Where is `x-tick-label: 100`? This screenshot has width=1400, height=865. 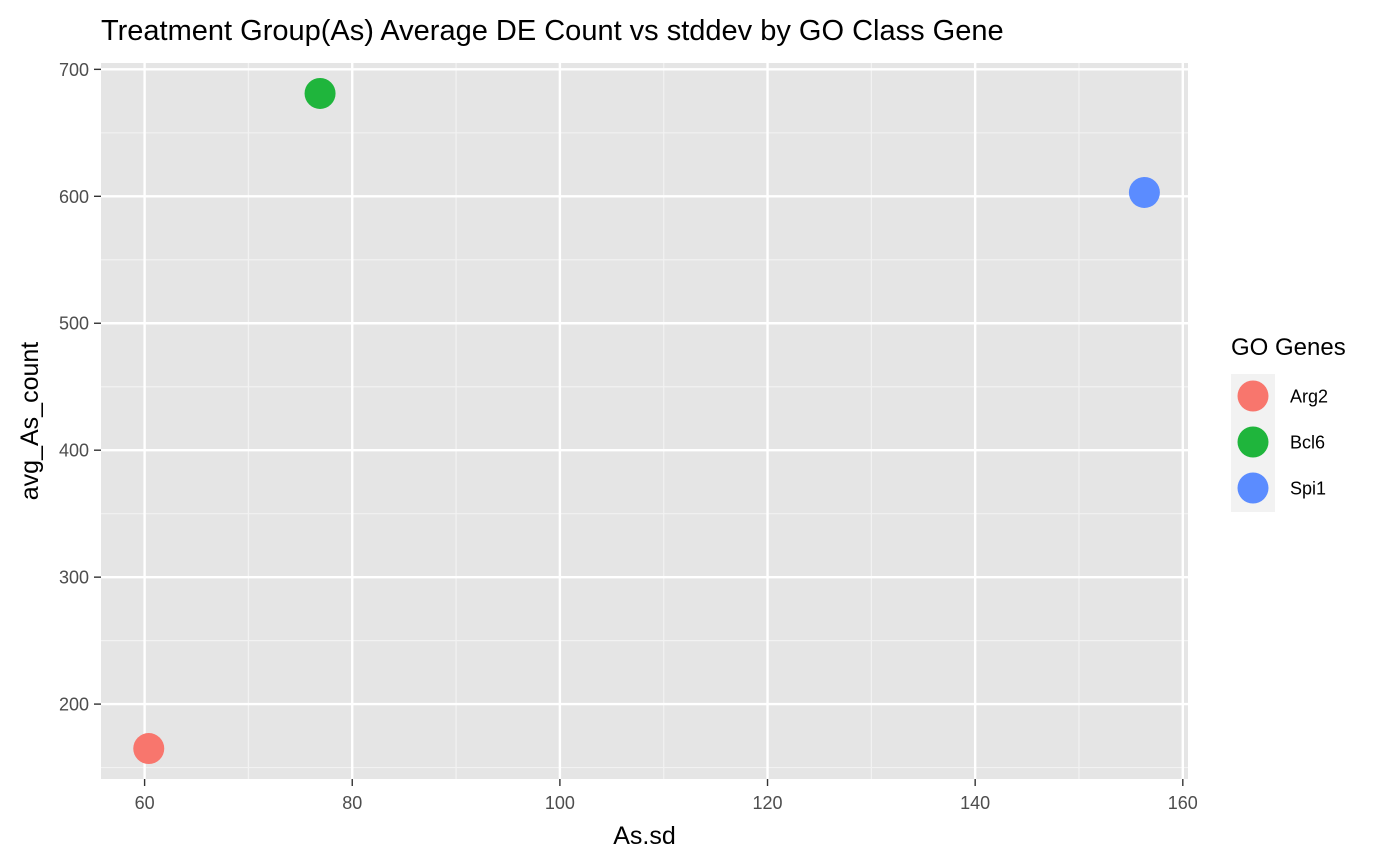
x-tick-label: 100 is located at coordinates (560, 803).